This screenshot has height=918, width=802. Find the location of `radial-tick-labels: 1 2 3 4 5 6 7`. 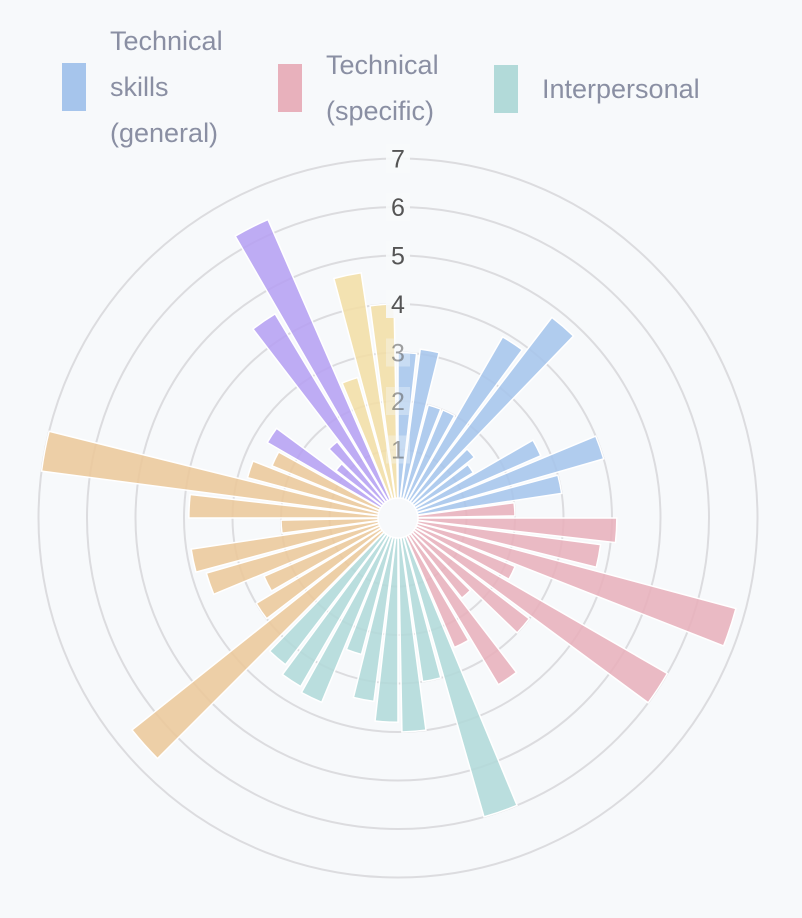

radial-tick-labels: 1 2 3 4 5 6 7 is located at coordinates (398, 304).